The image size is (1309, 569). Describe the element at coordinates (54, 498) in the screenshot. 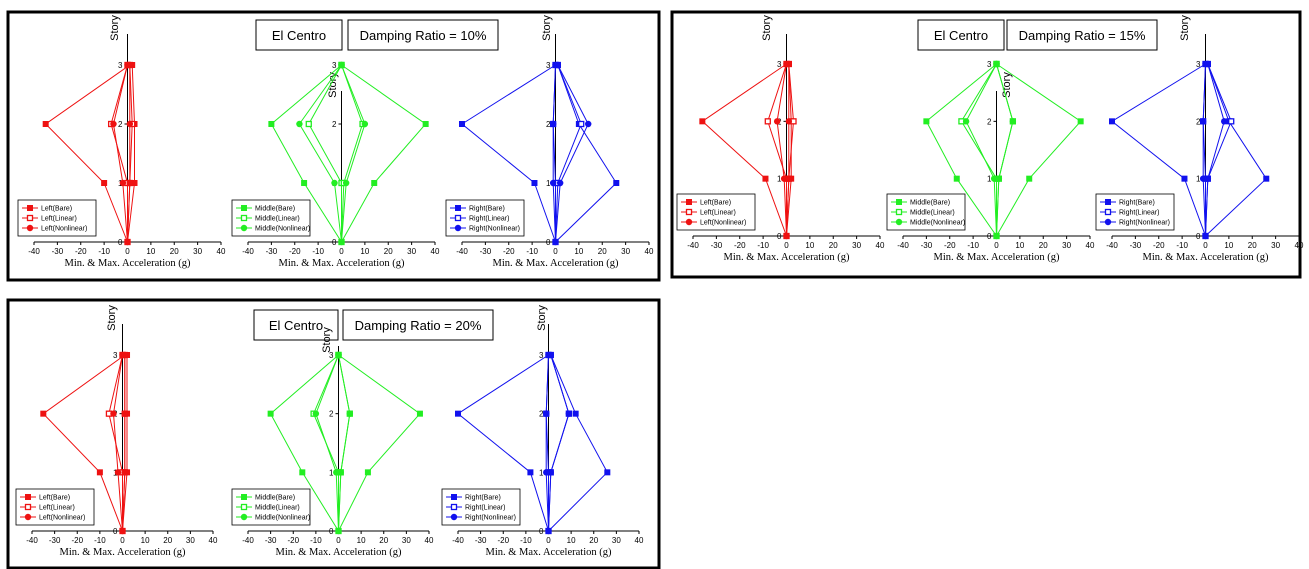

I see `legend-entry: Left(Bare)` at that location.